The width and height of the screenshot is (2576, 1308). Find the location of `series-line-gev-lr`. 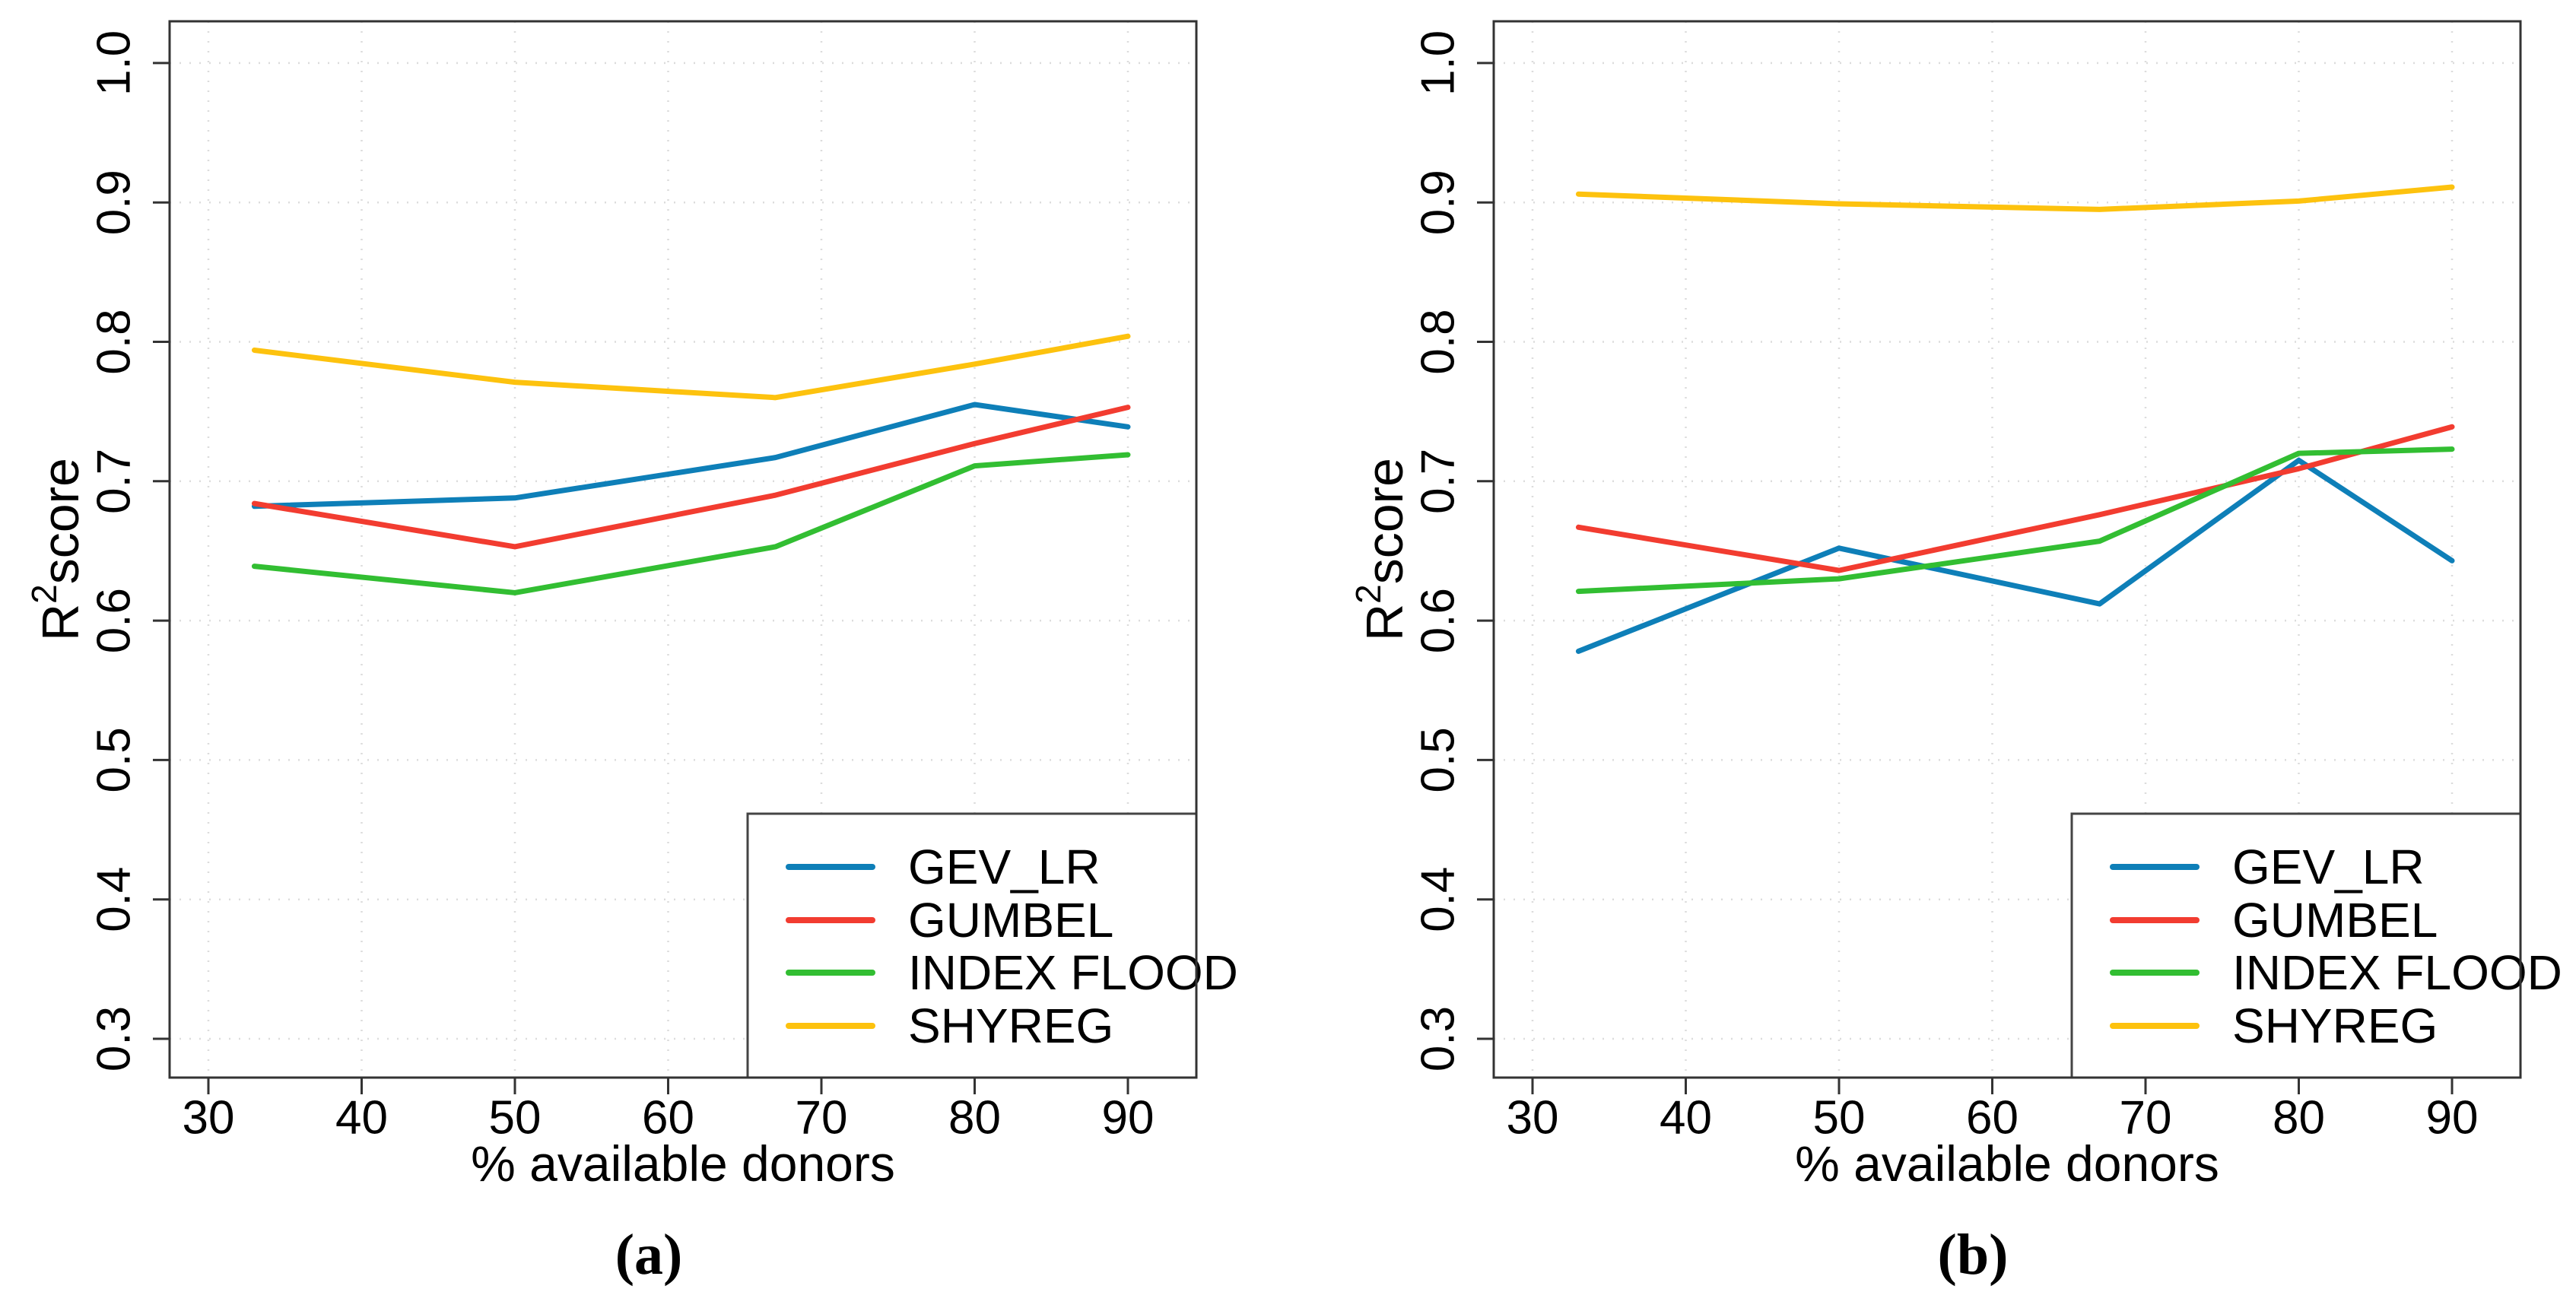

series-line-gev-lr is located at coordinates (691, 456).